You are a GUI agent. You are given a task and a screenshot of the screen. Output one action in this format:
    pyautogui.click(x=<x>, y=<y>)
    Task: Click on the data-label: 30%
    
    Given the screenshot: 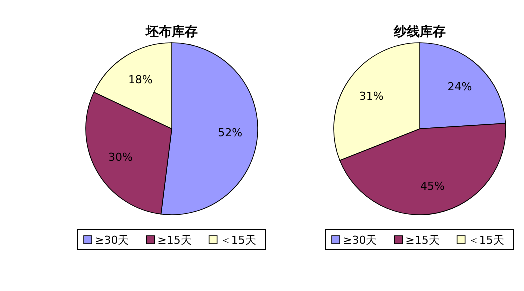 What is the action you would take?
    pyautogui.click(x=120, y=157)
    